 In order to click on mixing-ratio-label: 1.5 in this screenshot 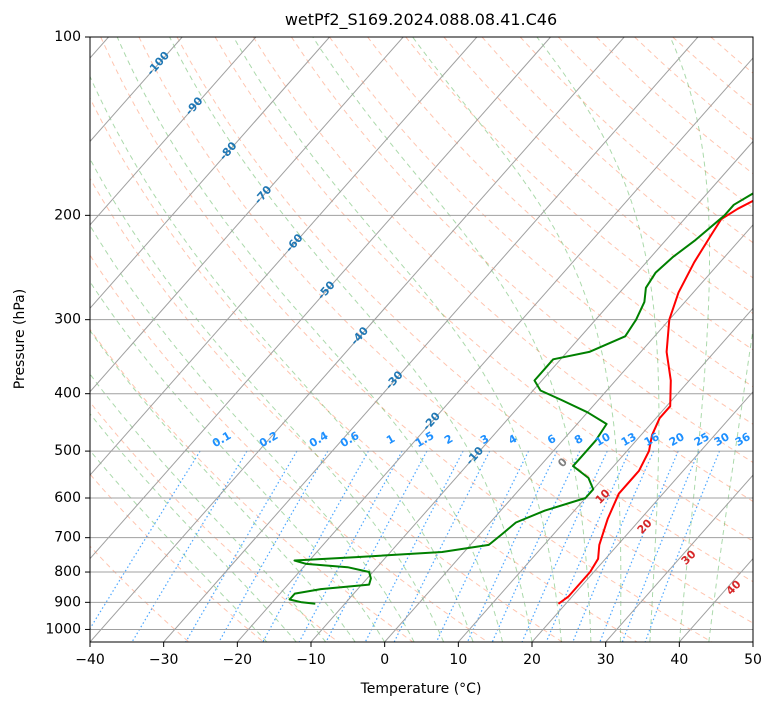, I will do `click(424, 439)`.